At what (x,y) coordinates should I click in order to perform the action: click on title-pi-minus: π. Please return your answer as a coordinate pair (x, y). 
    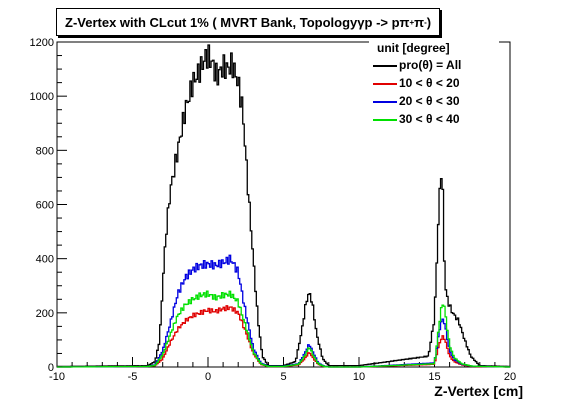
    Looking at the image, I should click on (419, 22).